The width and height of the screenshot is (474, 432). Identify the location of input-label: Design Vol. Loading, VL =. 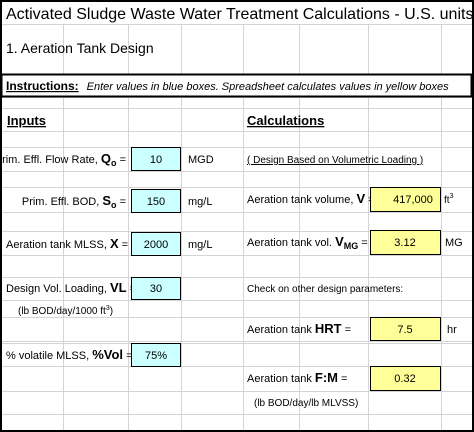
(71, 287).